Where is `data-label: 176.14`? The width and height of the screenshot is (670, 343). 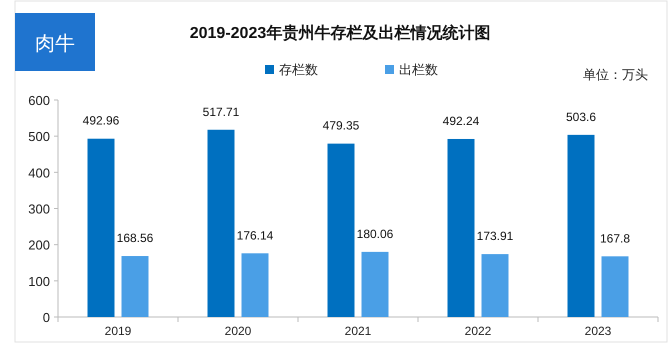
data-label: 176.14 is located at coordinates (255, 235).